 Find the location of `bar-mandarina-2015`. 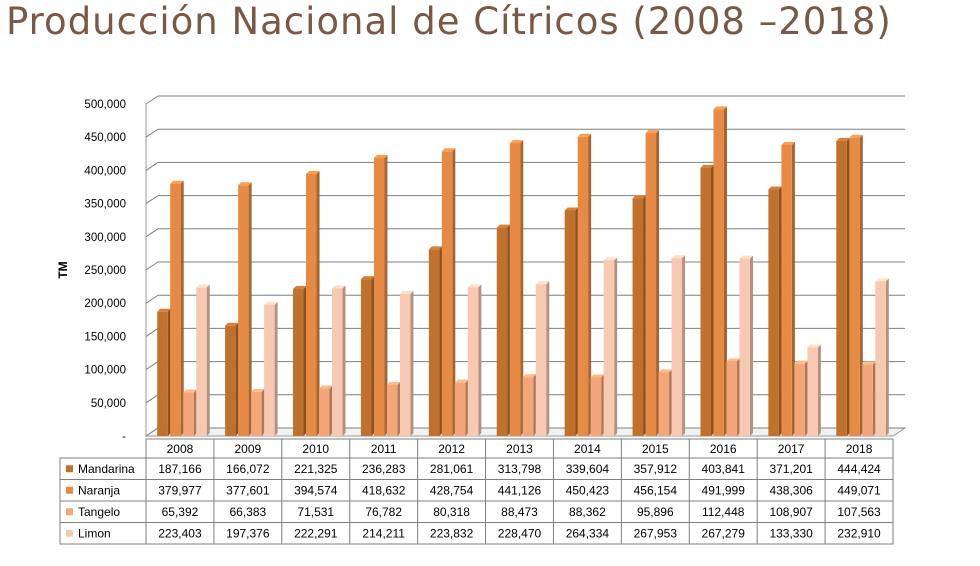

bar-mandarina-2015 is located at coordinates (639, 315).